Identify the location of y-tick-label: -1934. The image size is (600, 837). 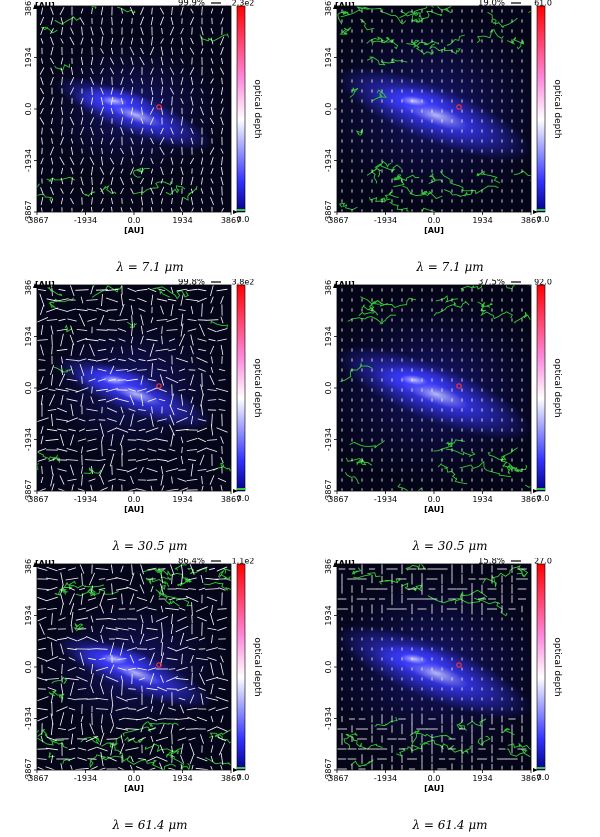
(28, 160).